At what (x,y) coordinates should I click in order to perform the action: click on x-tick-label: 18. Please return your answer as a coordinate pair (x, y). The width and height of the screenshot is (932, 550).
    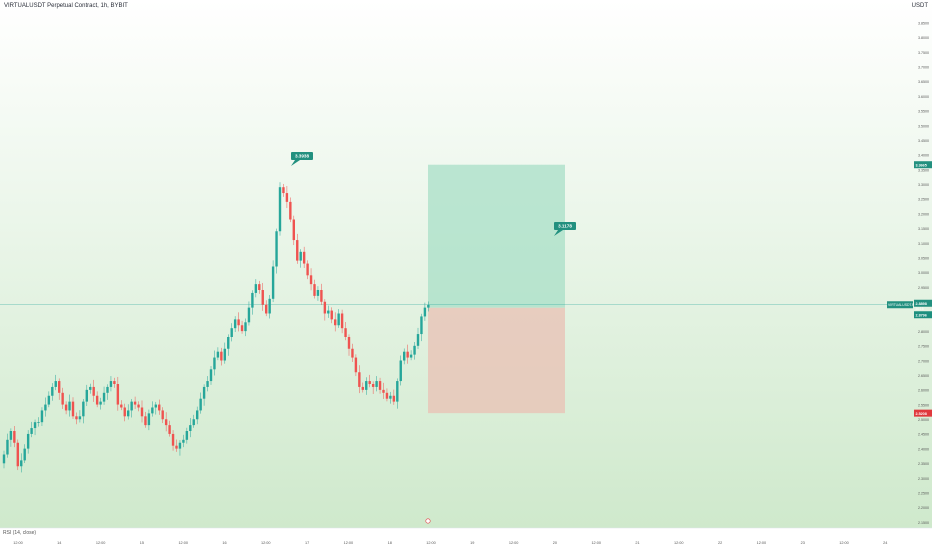
    Looking at the image, I should click on (390, 543).